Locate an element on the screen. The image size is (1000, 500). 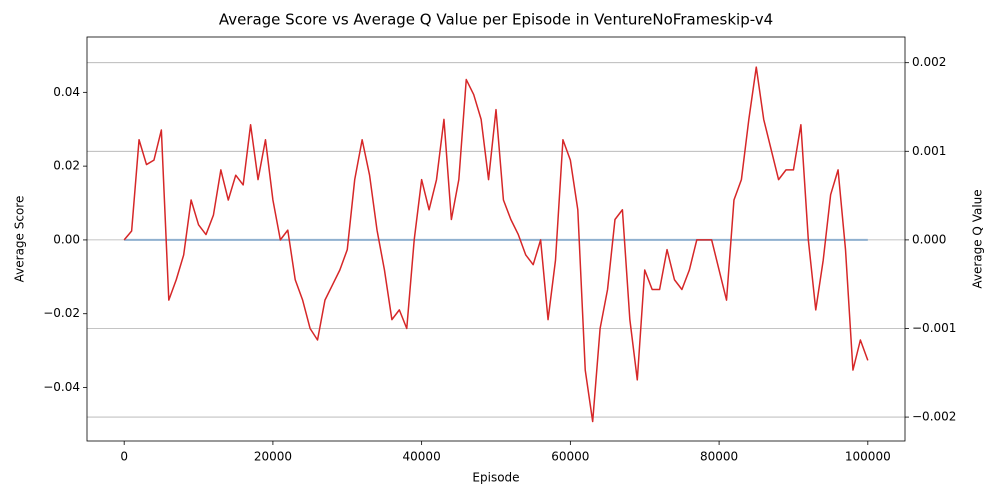
y2-tick-label: −0.002 is located at coordinates (934, 417).